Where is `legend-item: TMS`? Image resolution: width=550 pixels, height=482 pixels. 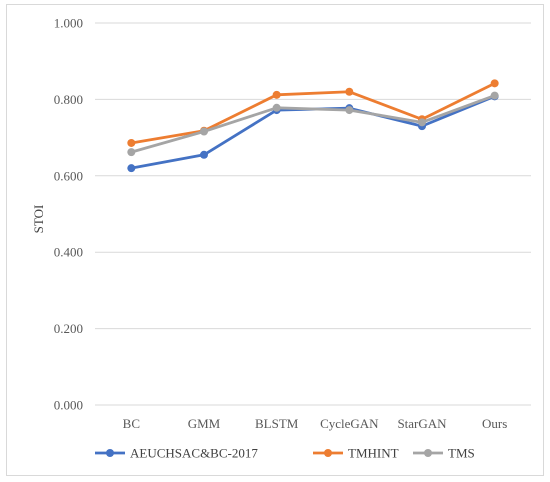
legend-item: TMS is located at coordinates (444, 453).